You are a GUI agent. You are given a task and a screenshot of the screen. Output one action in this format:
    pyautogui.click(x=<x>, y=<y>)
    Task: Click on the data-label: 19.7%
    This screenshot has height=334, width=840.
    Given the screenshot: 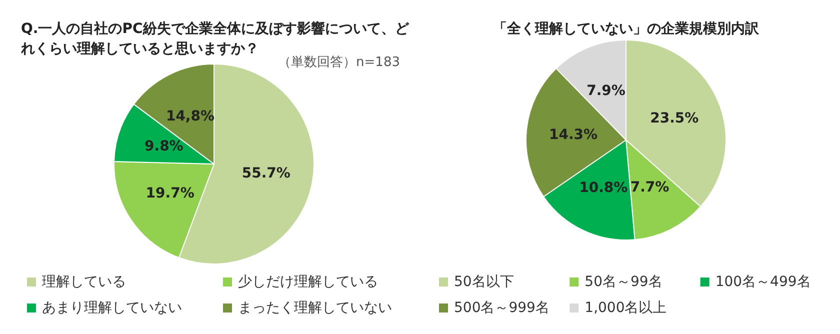 What is the action you would take?
    pyautogui.click(x=170, y=194)
    